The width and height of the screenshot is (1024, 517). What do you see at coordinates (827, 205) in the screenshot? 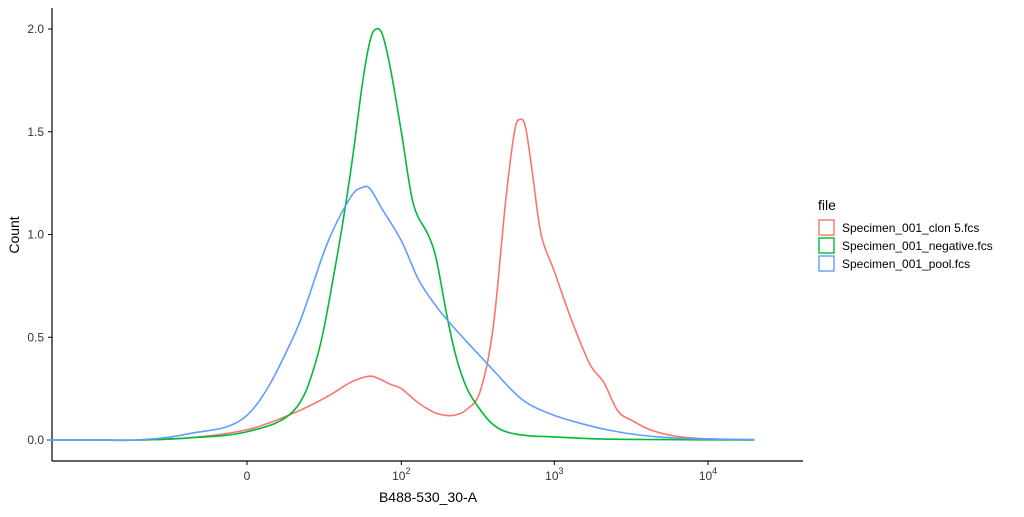
I see `legend-title: file` at bounding box center [827, 205].